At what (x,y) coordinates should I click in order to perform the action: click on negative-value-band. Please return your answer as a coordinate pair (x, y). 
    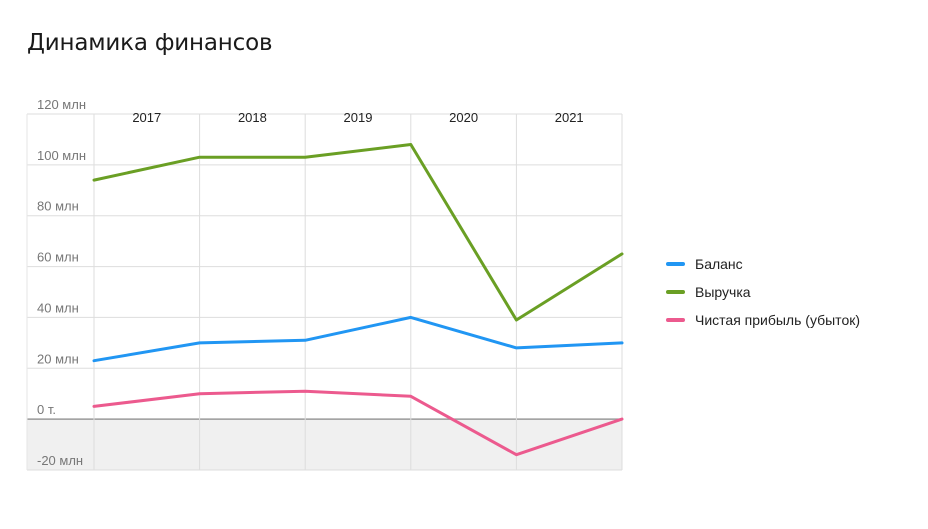
    Looking at the image, I should click on (324, 444).